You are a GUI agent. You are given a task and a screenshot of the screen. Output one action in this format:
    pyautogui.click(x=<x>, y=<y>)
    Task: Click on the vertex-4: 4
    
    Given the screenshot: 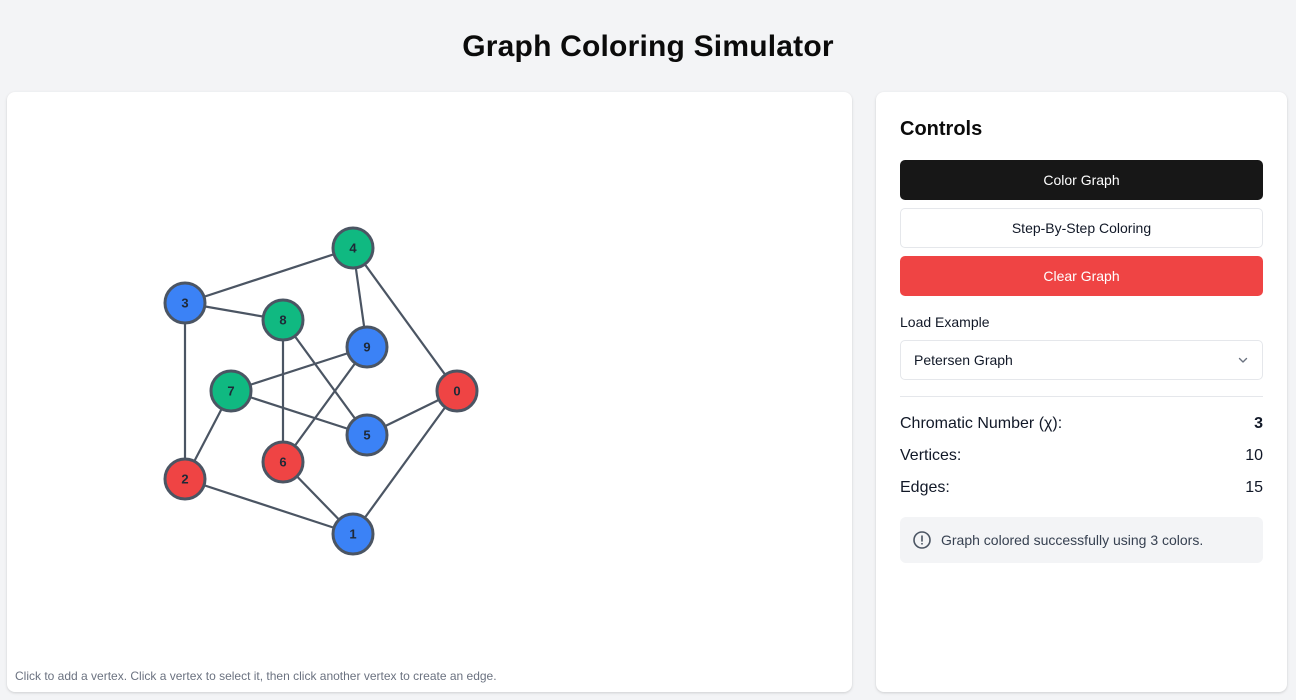 What is the action you would take?
    pyautogui.click(x=353, y=248)
    